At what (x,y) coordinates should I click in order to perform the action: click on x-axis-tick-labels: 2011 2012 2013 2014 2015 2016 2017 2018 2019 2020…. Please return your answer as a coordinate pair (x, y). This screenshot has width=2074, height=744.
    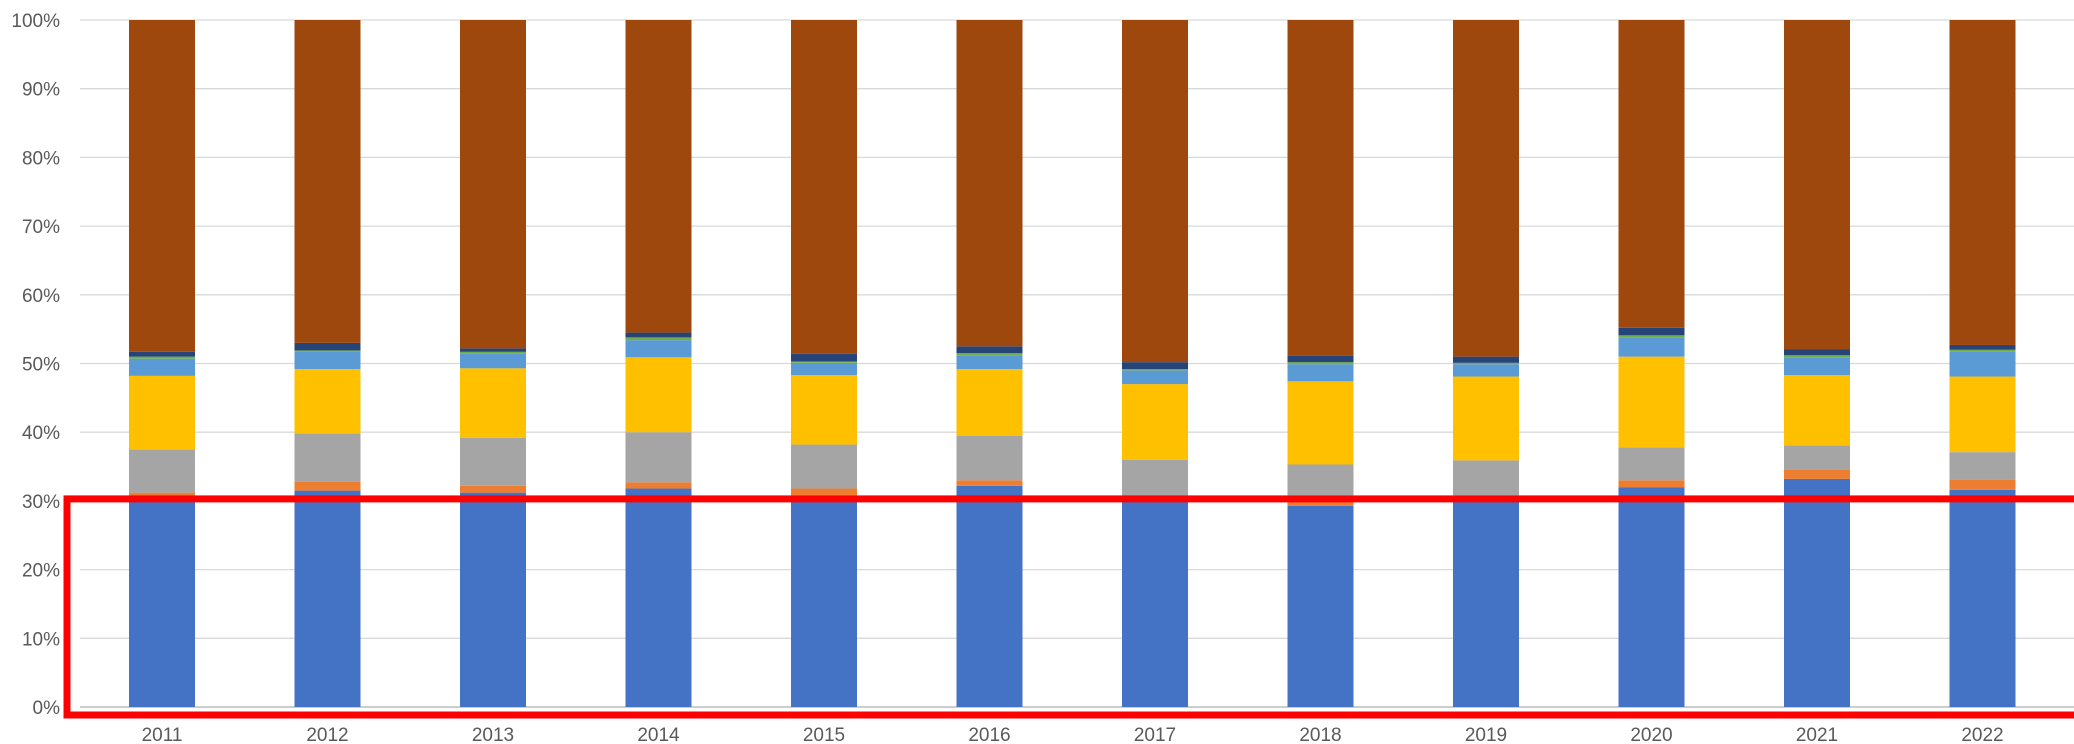
    Looking at the image, I should click on (1073, 734).